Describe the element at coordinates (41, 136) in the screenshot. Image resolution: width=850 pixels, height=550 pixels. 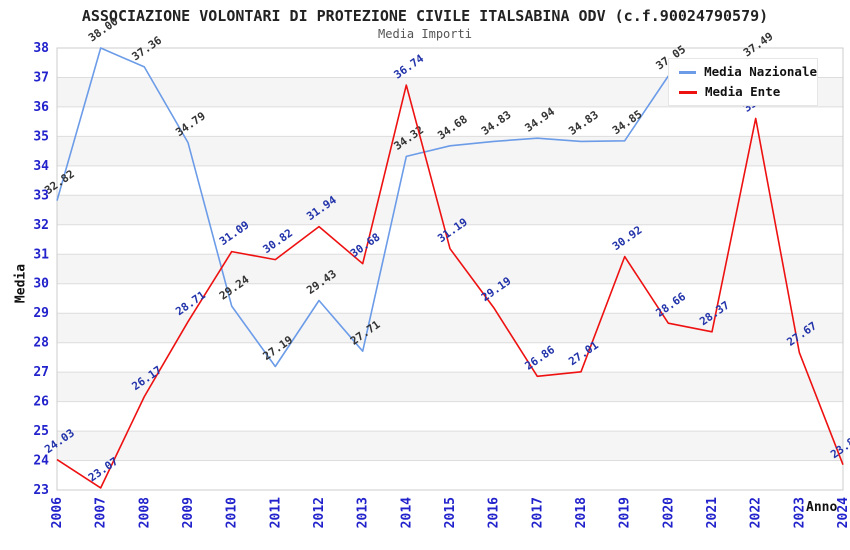
I see `y-tick-label: 35` at that location.